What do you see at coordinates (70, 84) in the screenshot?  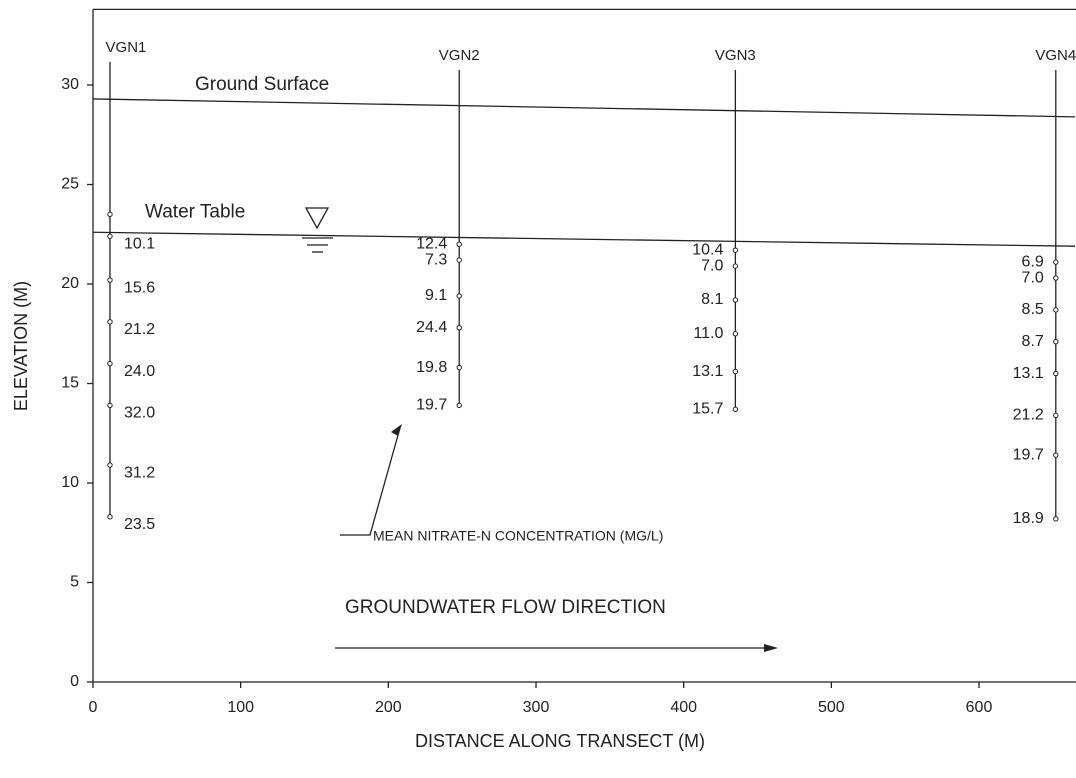 I see `y-tick-label: 30` at bounding box center [70, 84].